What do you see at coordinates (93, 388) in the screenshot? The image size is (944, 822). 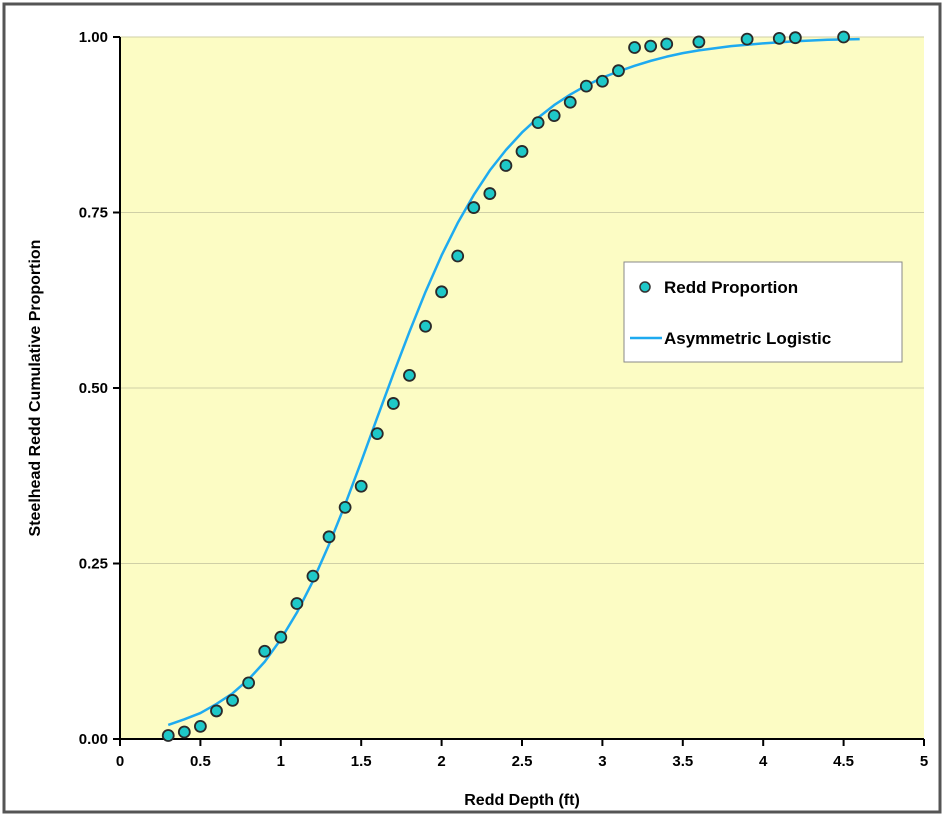 I see `y-tick-label: 0.50` at bounding box center [93, 388].